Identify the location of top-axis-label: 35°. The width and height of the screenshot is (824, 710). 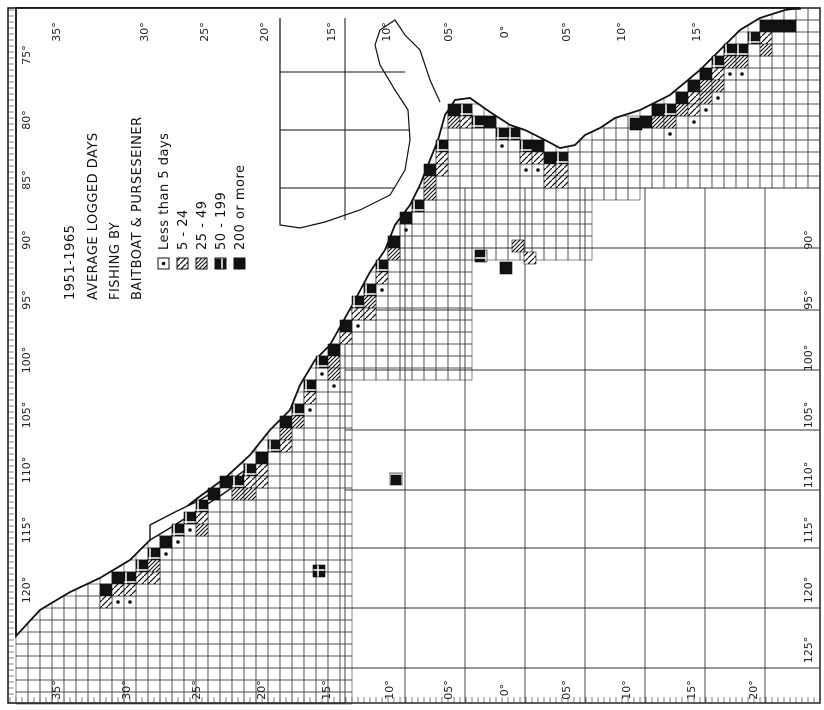
(56, 32).